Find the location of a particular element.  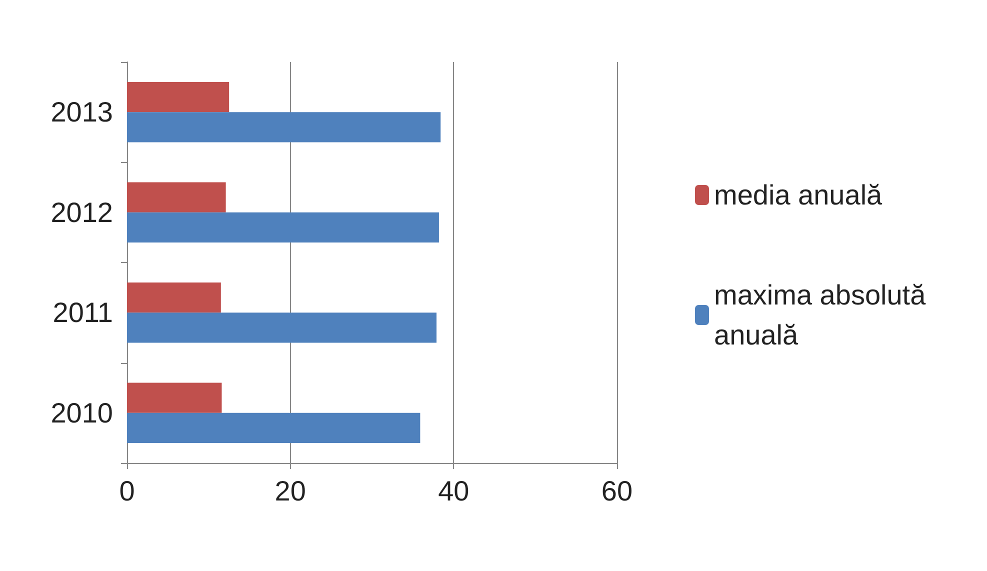

y-tick-label: 2013 is located at coordinates (81, 112).